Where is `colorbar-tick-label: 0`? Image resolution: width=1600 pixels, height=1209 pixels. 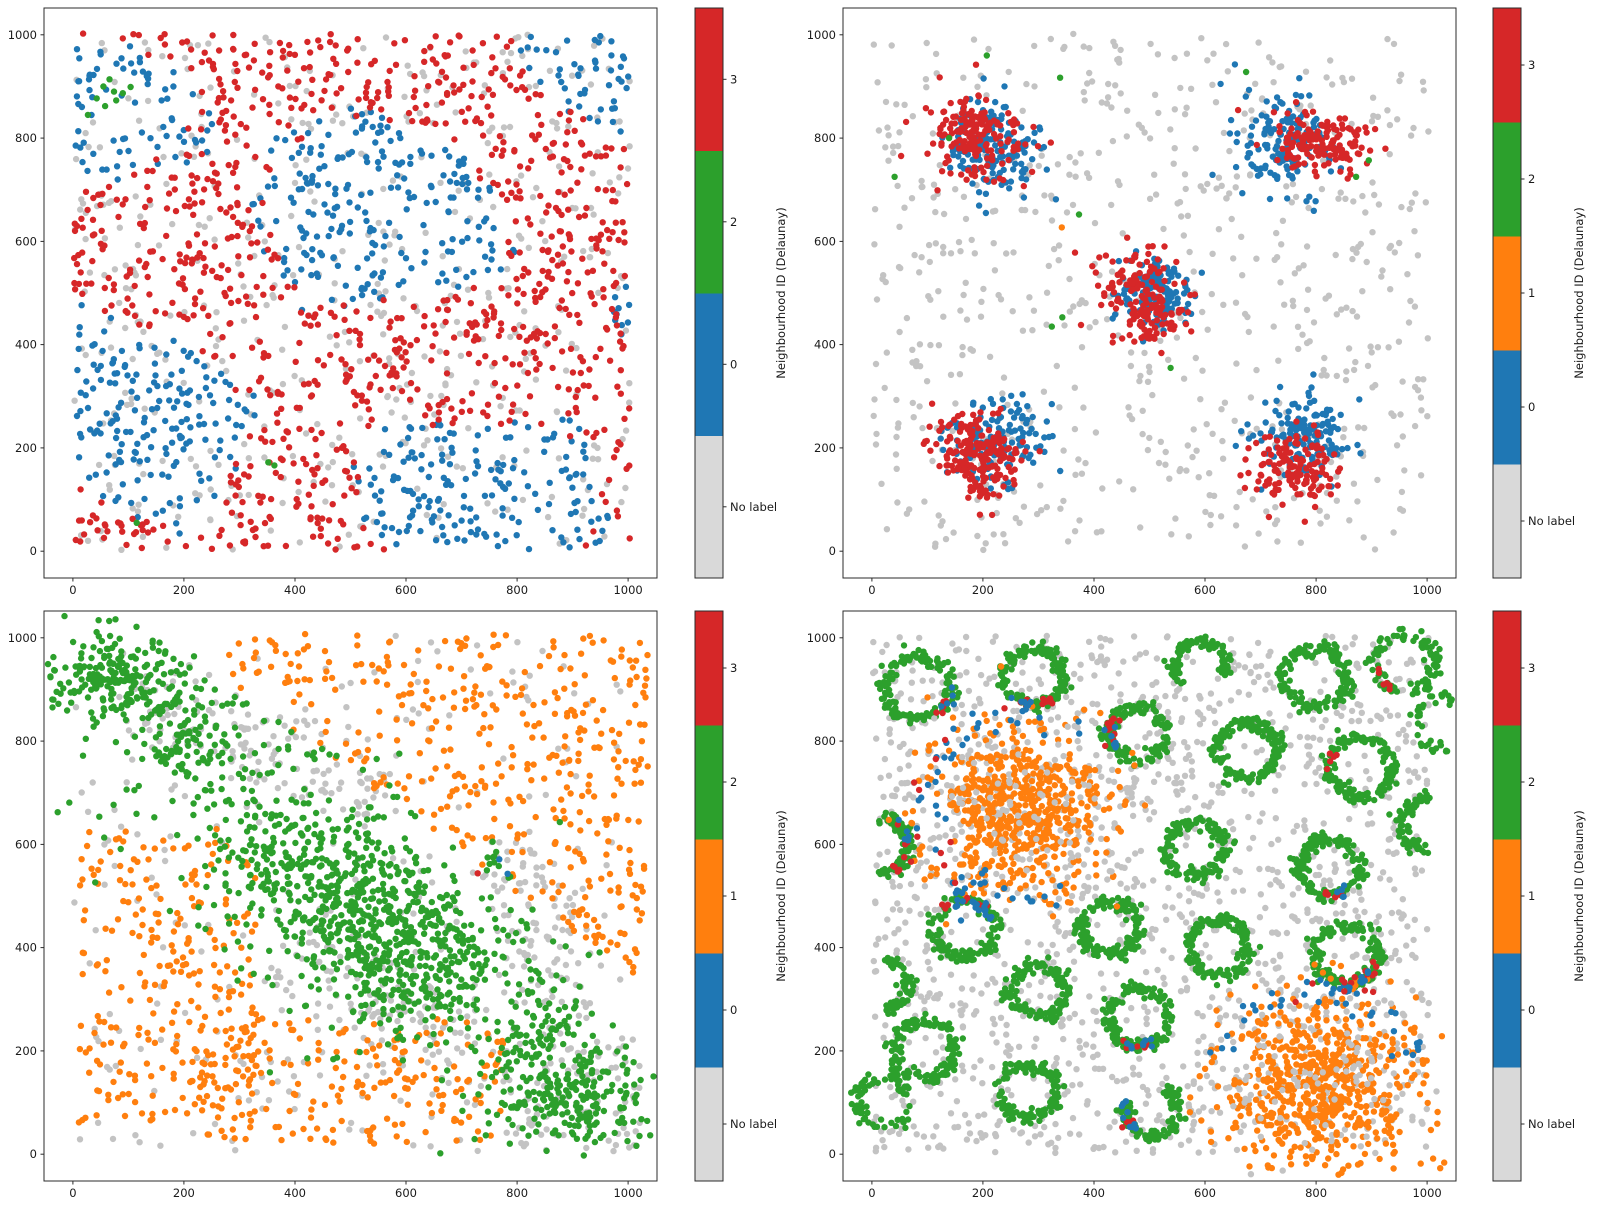 colorbar-tick-label: 0 is located at coordinates (1531, 407).